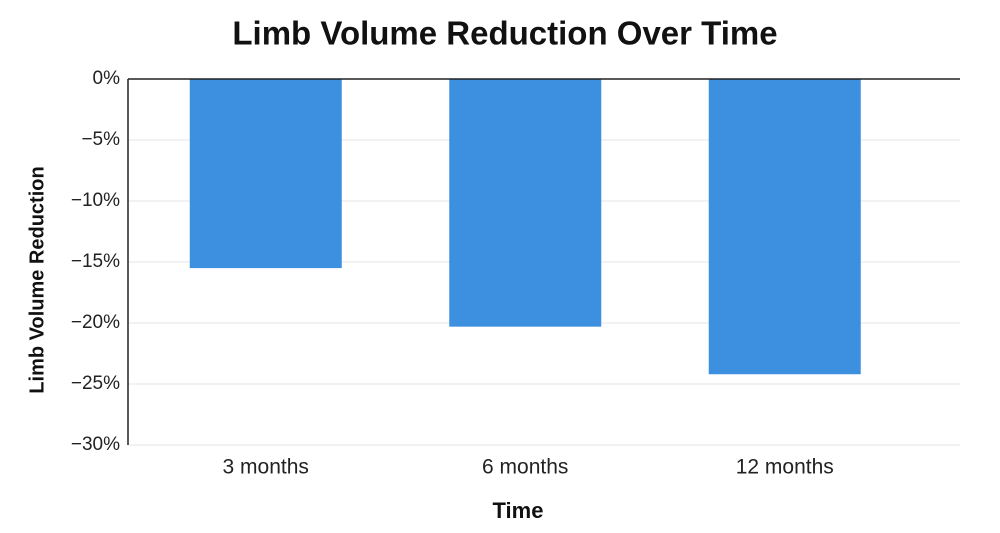 The image size is (1000, 533). I want to click on x-axis-label: Time, so click(518, 510).